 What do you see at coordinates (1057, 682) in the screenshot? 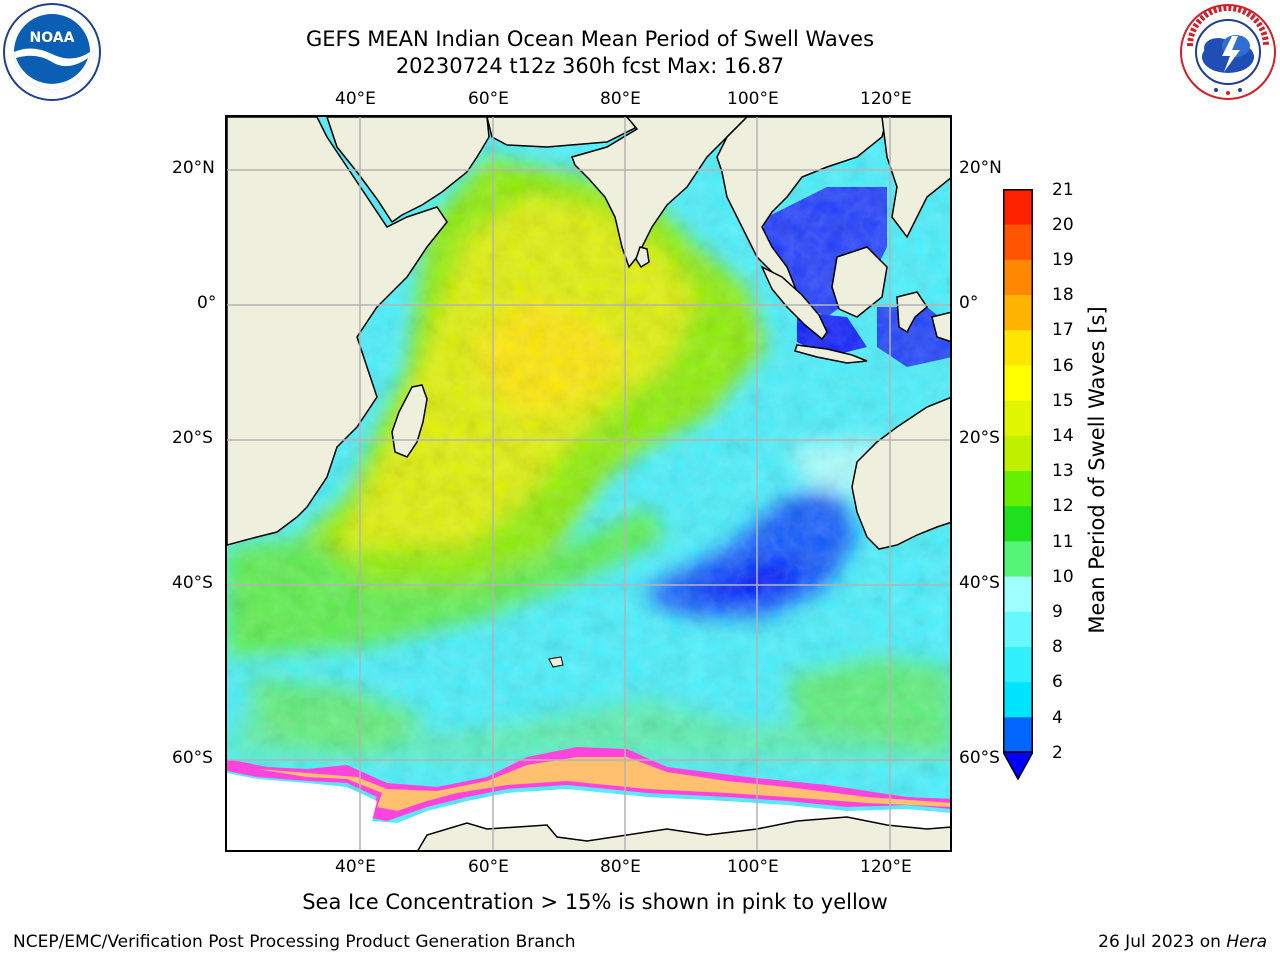
I see `colorbar-tick-6: 6` at bounding box center [1057, 682].